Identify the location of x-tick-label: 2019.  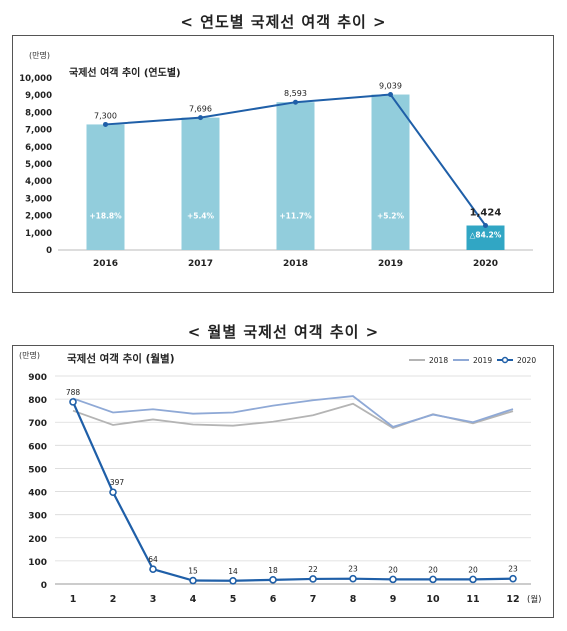
(390, 264).